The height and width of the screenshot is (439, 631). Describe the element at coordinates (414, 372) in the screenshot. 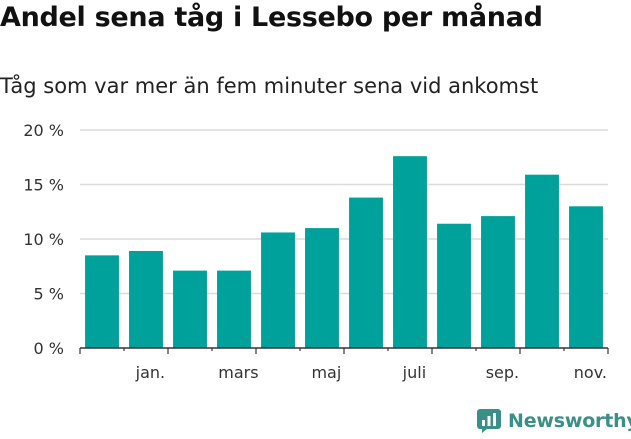

I see `x-tick-label: juli` at that location.